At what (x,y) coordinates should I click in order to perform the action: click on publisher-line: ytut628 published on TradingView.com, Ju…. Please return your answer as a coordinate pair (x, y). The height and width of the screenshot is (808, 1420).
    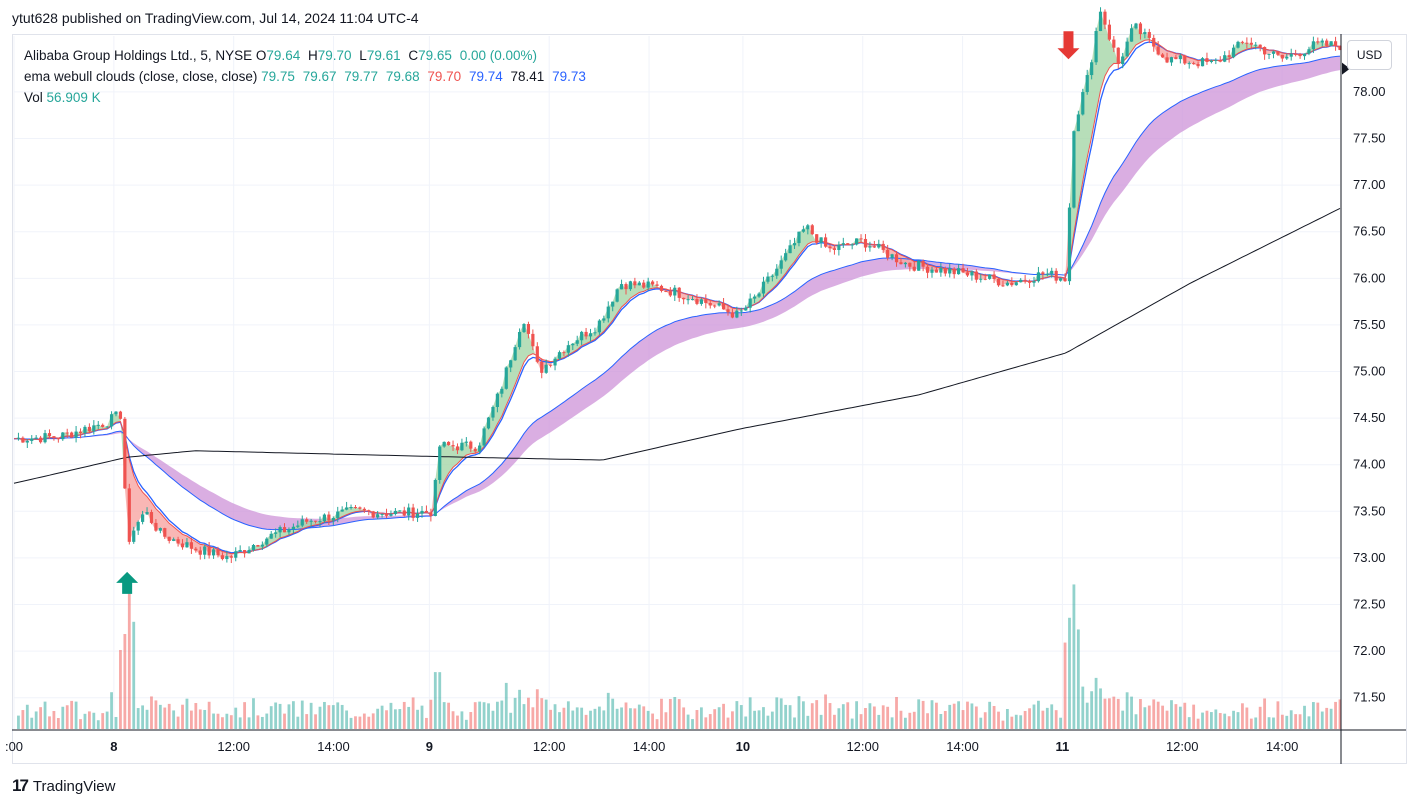
    Looking at the image, I should click on (215, 18).